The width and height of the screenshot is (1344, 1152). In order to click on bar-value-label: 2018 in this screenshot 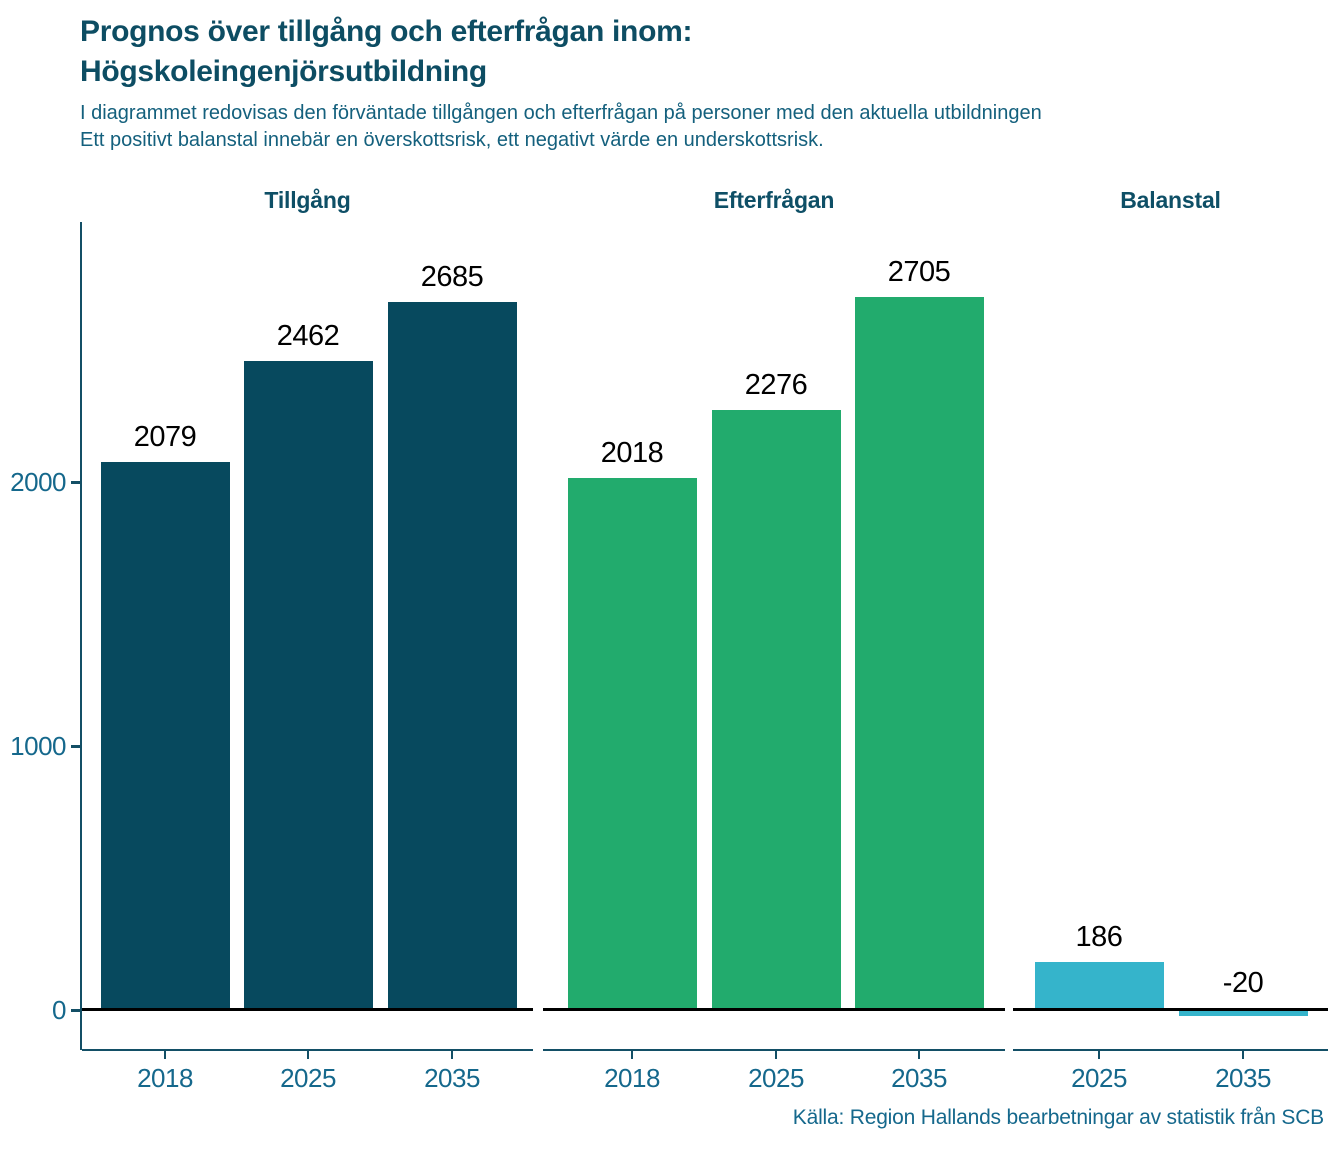, I will do `click(632, 453)`.